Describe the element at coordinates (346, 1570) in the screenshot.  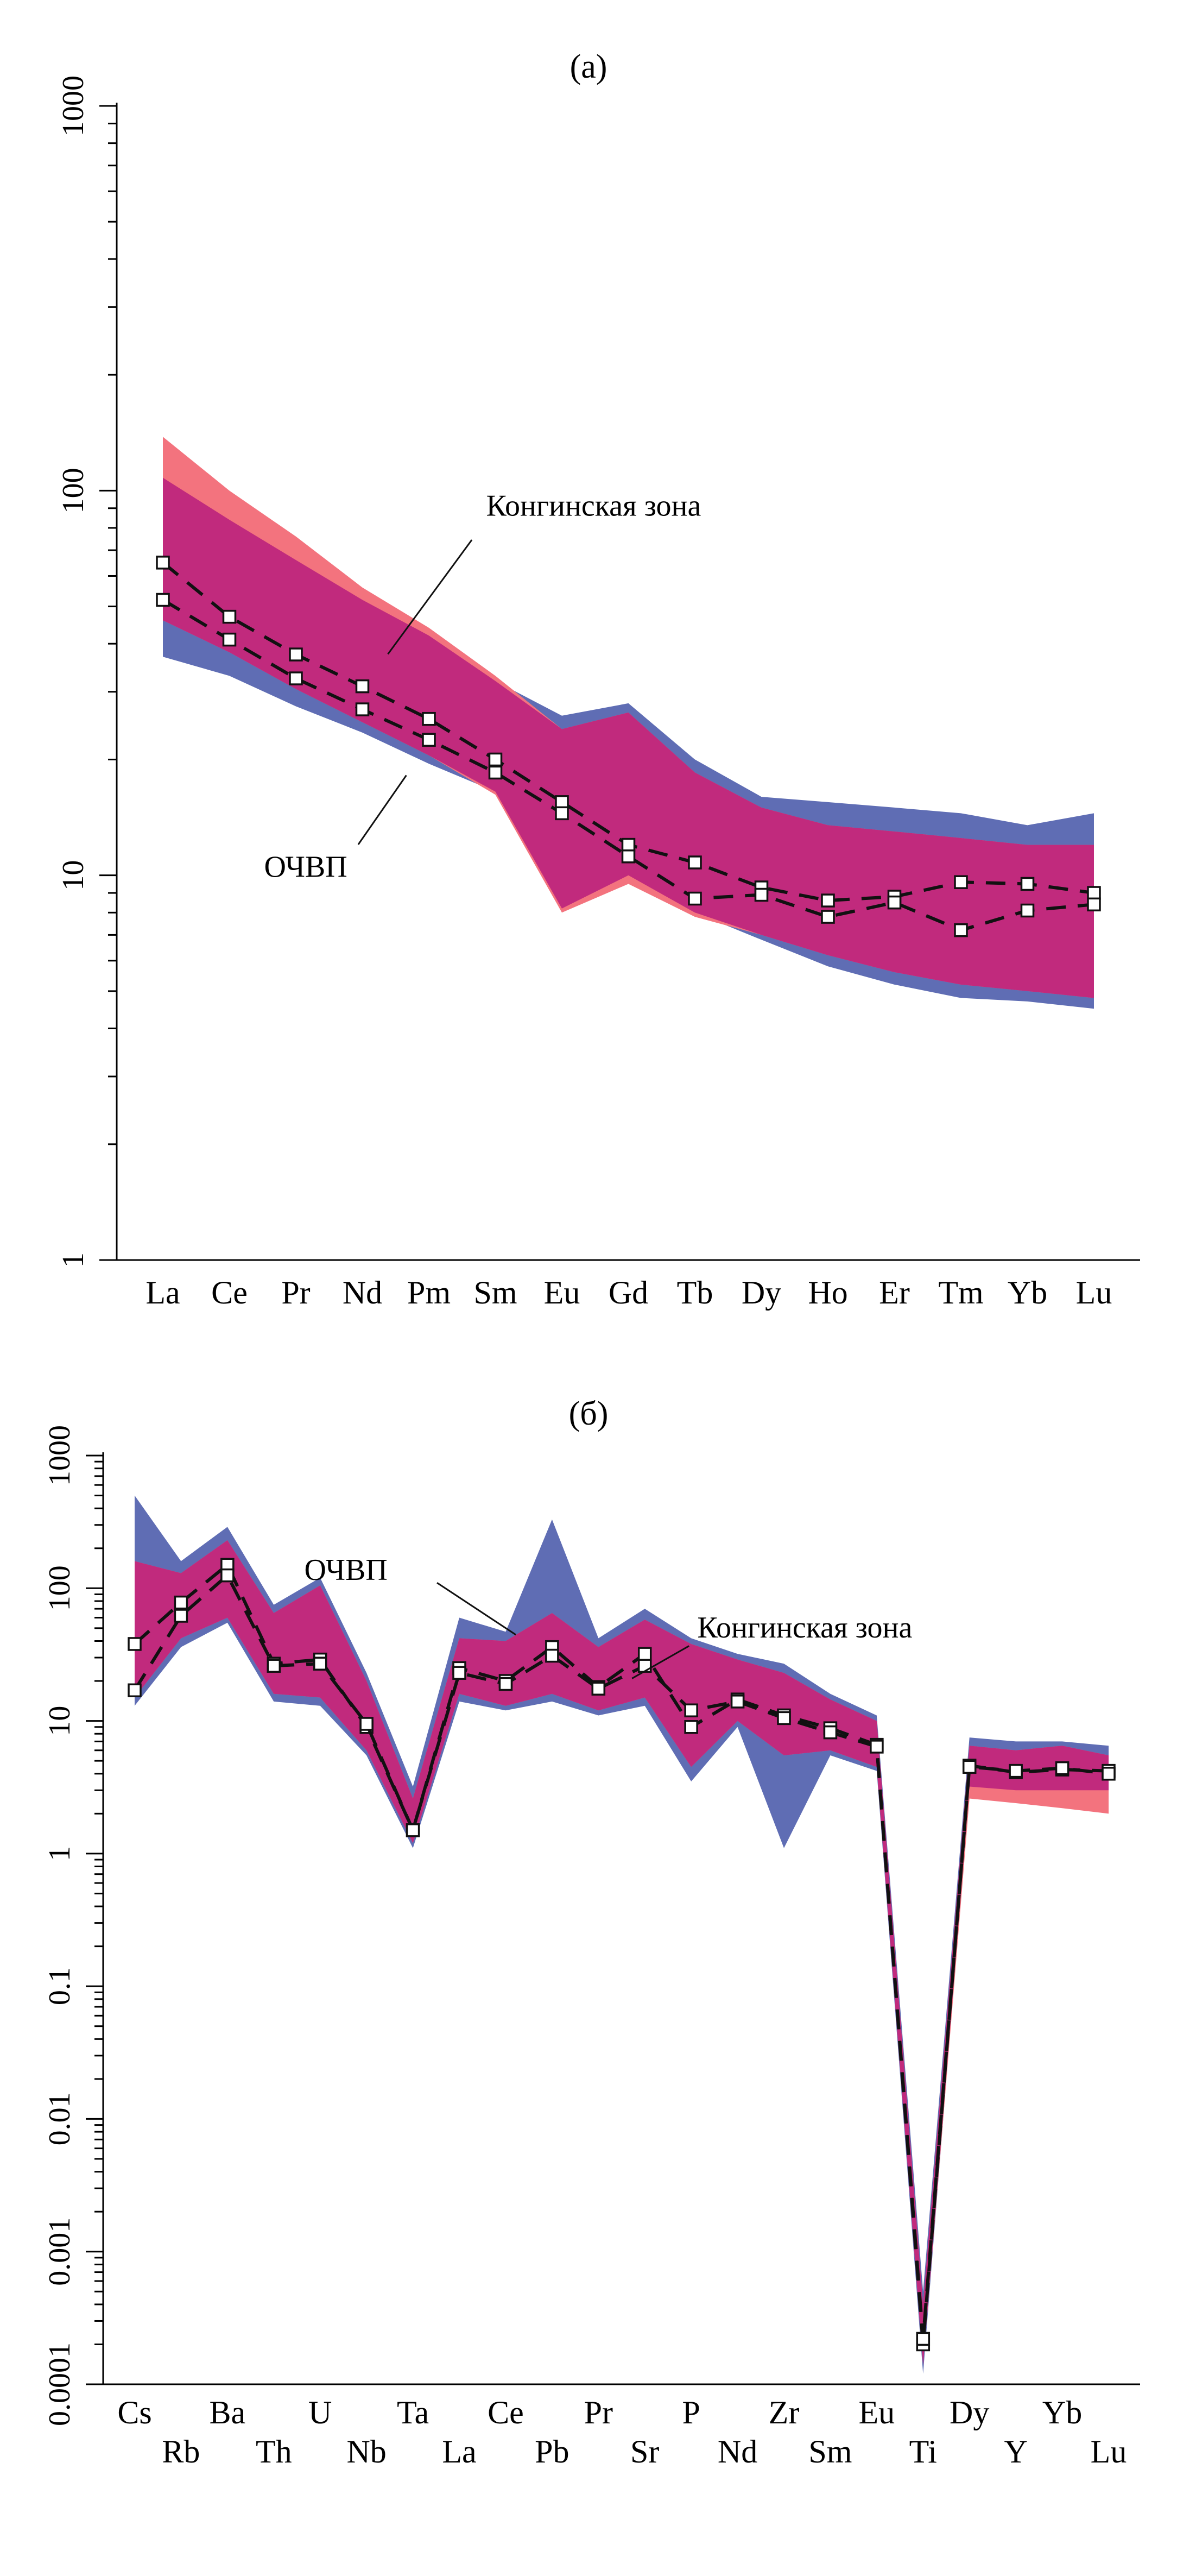
I see `annotation-text: ОЧВП` at that location.